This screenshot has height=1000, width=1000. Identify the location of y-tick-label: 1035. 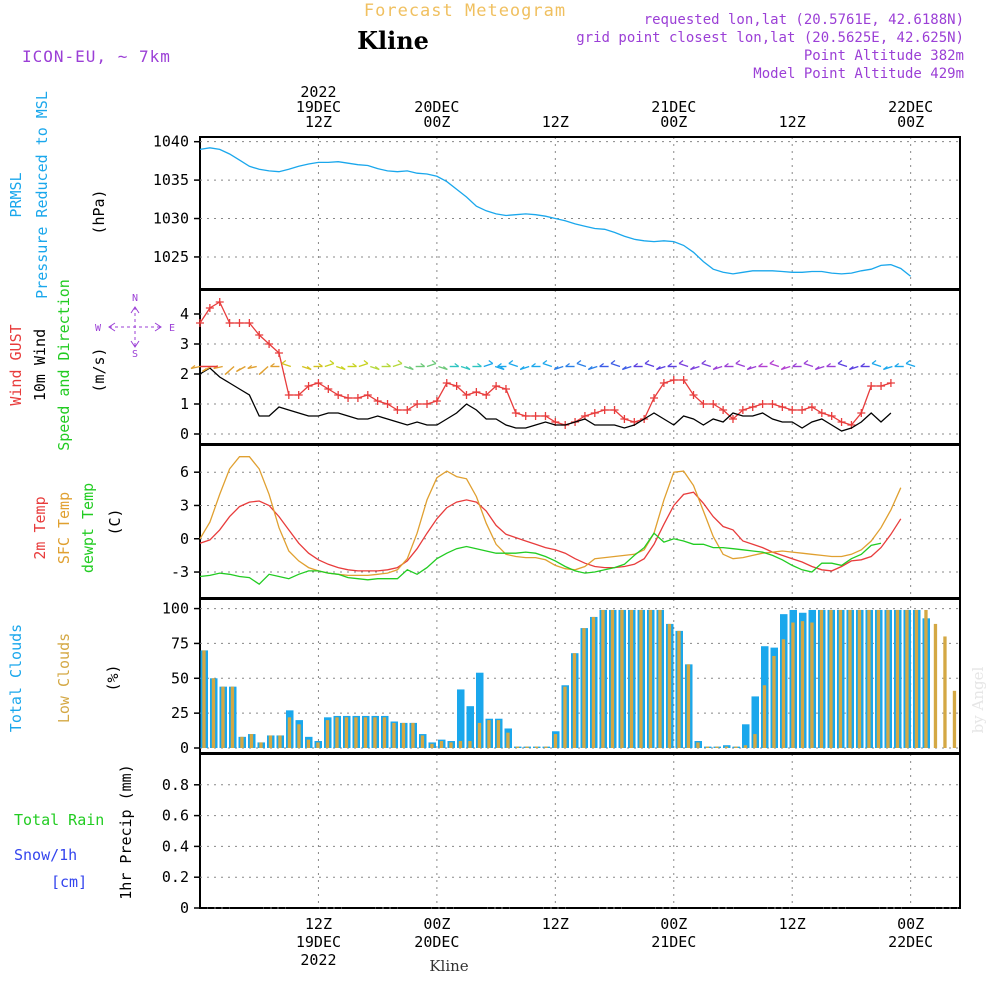
(171, 180).